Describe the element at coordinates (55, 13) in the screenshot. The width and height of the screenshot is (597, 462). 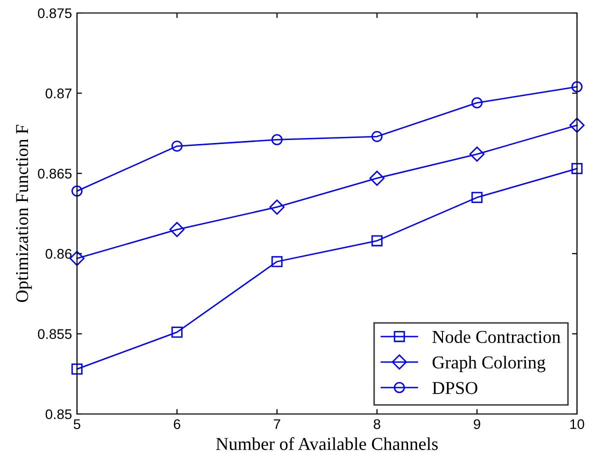
I see `y-tick-label: 0.875` at that location.